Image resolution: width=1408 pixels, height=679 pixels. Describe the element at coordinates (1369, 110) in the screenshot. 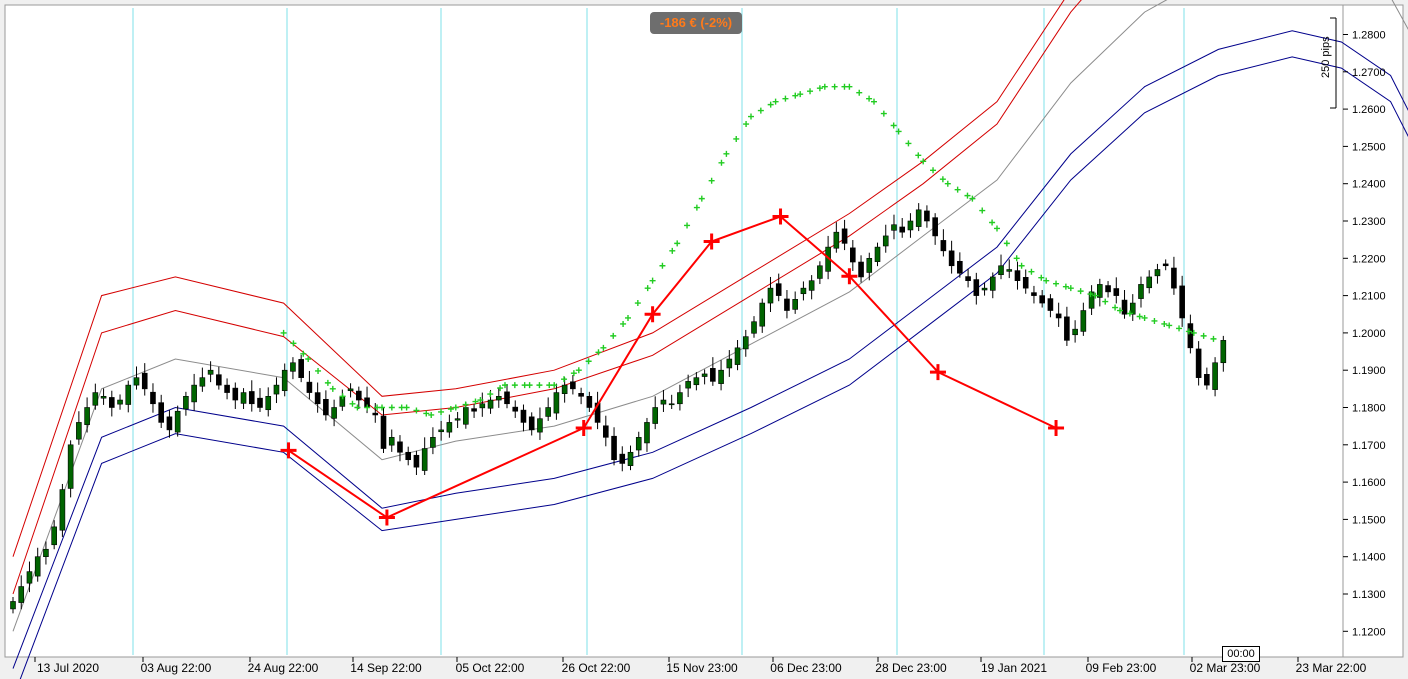

I see `y-tick-label: 1.2600` at that location.